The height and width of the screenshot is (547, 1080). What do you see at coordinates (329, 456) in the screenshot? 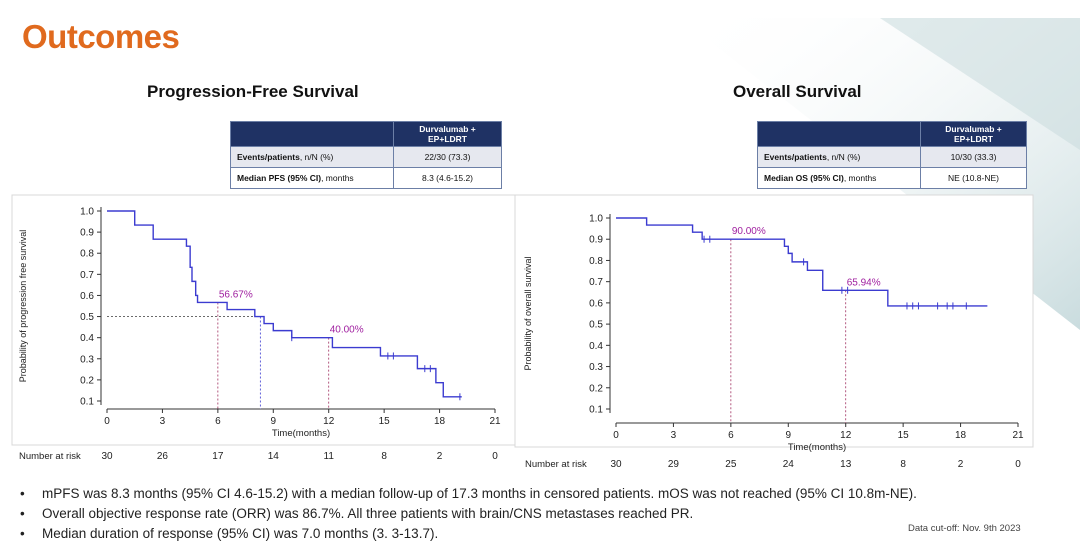
I see `risk-count: 11` at bounding box center [329, 456].